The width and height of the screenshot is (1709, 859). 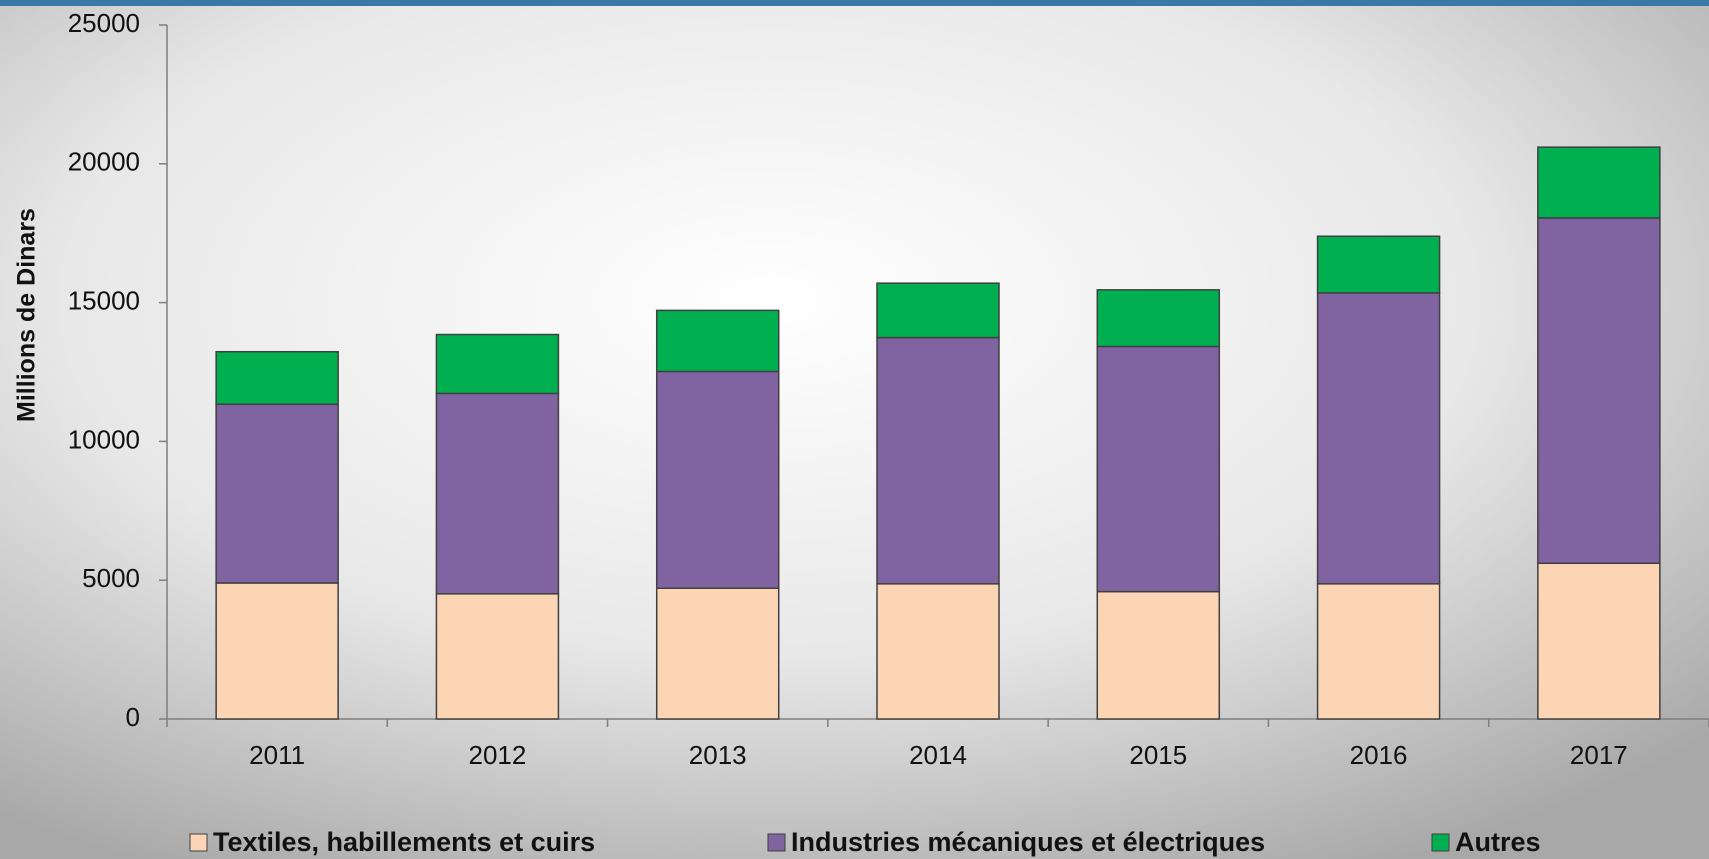 I want to click on x-tick-label: 2014, so click(x=938, y=755).